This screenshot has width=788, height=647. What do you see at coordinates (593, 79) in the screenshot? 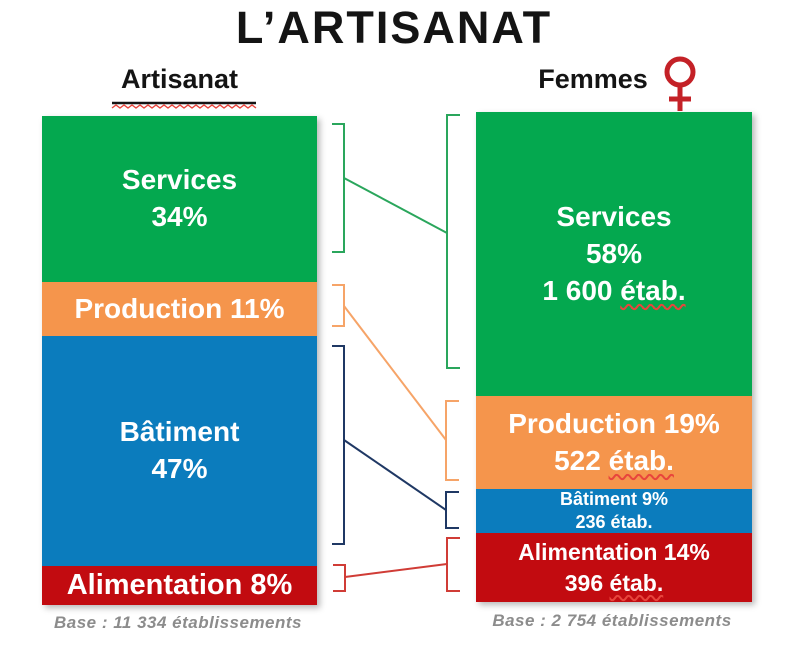
I see `column-header-femmes-label: Femmes` at bounding box center [593, 79].